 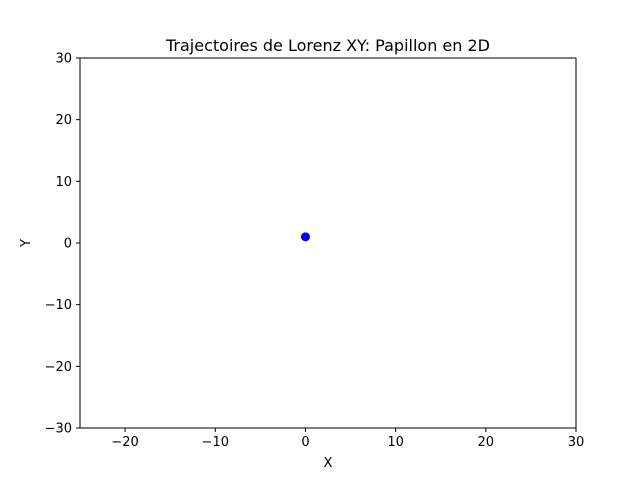 I want to click on x-tick-label: −20, so click(x=124, y=442).